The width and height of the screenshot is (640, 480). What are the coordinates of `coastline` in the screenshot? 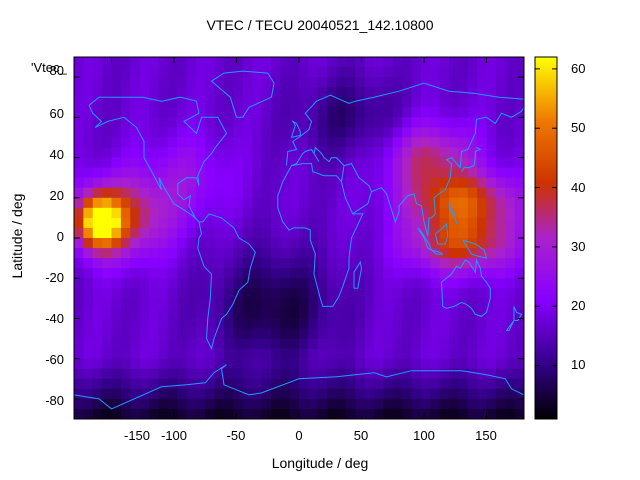 It's located at (158, 159).